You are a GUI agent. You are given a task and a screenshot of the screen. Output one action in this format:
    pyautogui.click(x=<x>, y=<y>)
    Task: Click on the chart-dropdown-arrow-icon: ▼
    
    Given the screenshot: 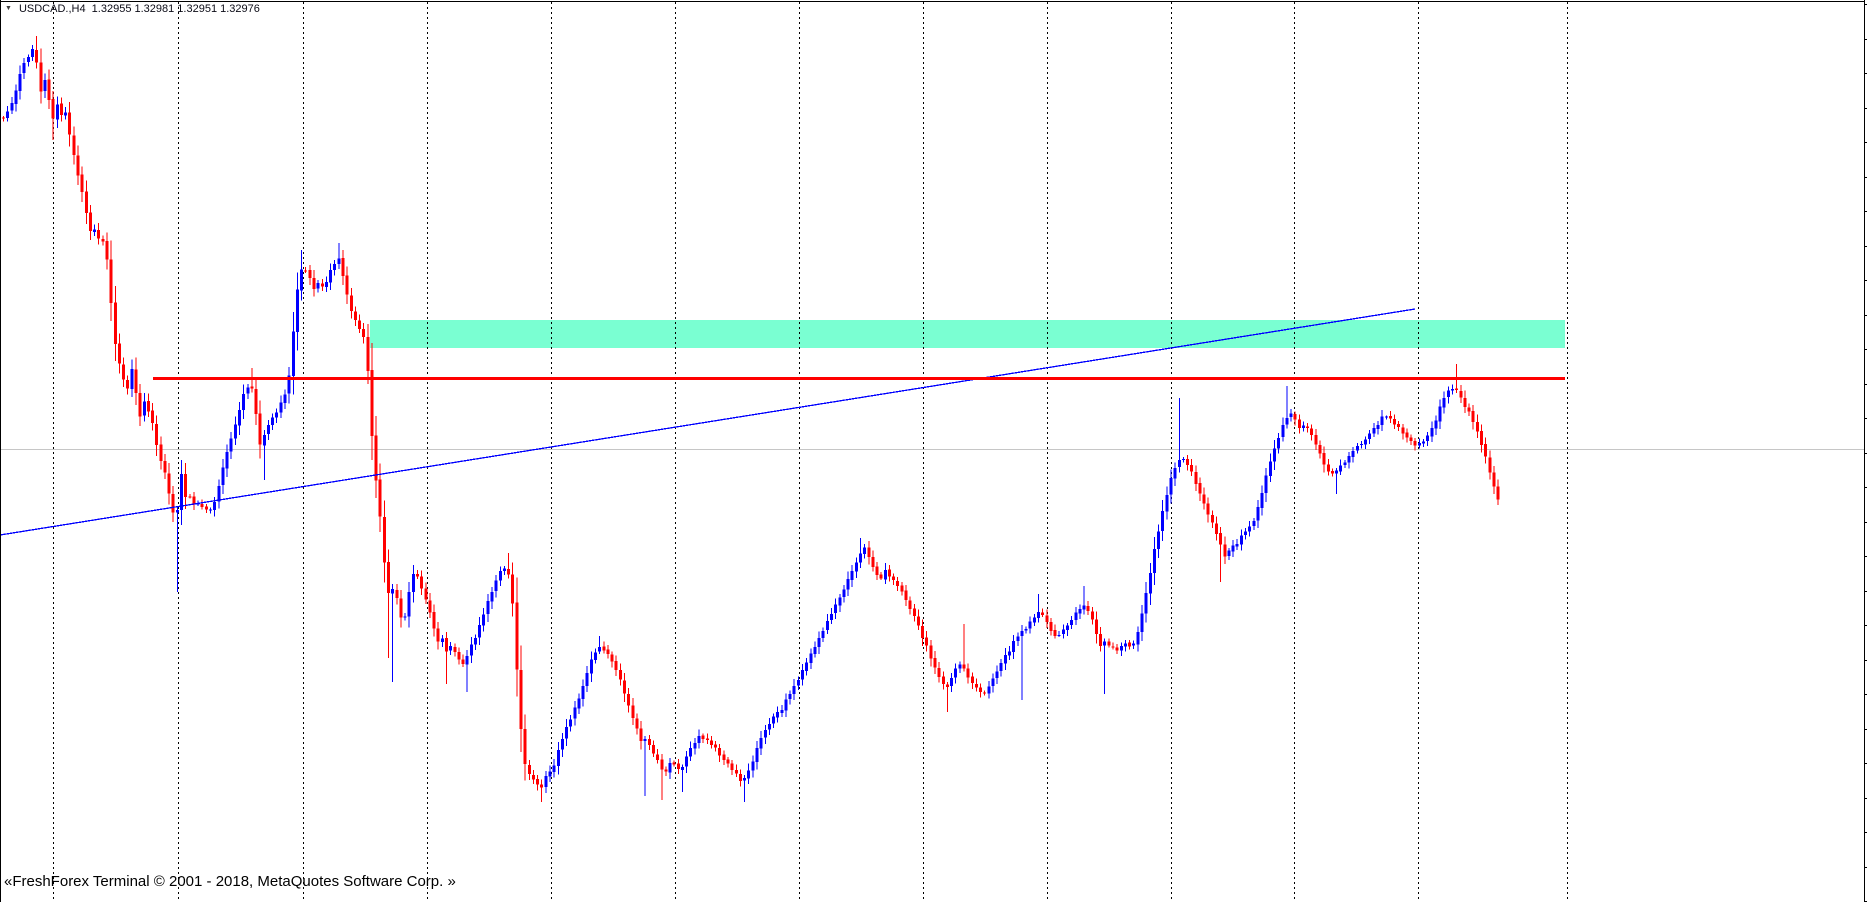 What is the action you would take?
    pyautogui.click(x=8, y=8)
    